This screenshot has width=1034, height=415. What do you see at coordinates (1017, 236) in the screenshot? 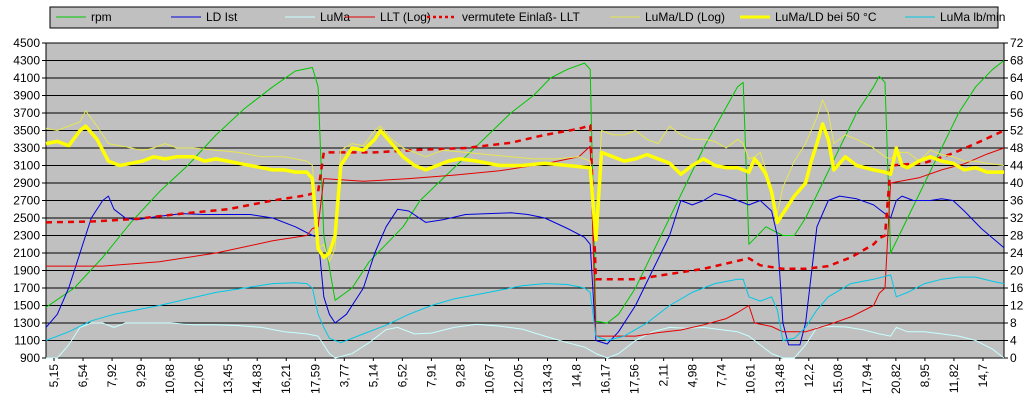
I see `right-tick-label-7: 28` at bounding box center [1017, 236].